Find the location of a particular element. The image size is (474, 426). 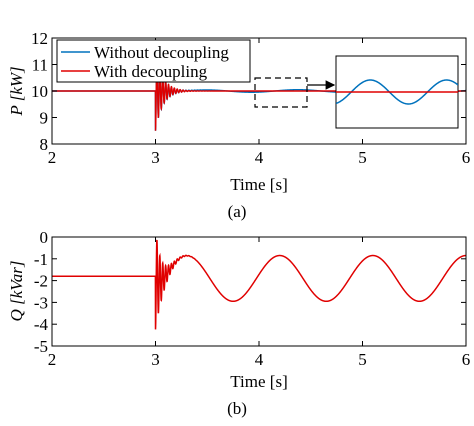

panel-b-ytick-label: -1 is located at coordinates (41, 259).